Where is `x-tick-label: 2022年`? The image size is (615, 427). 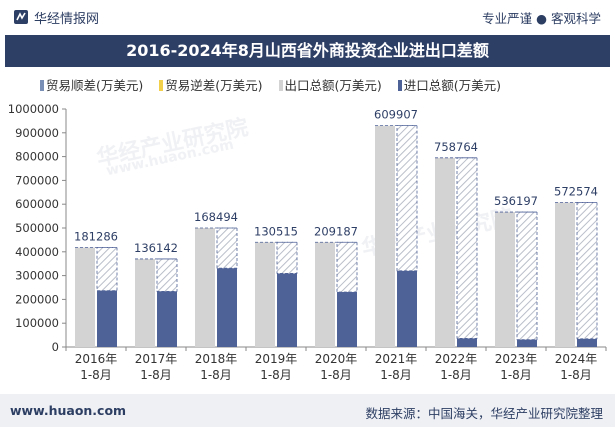 x-tick-label: 2022年 is located at coordinates (456, 359).